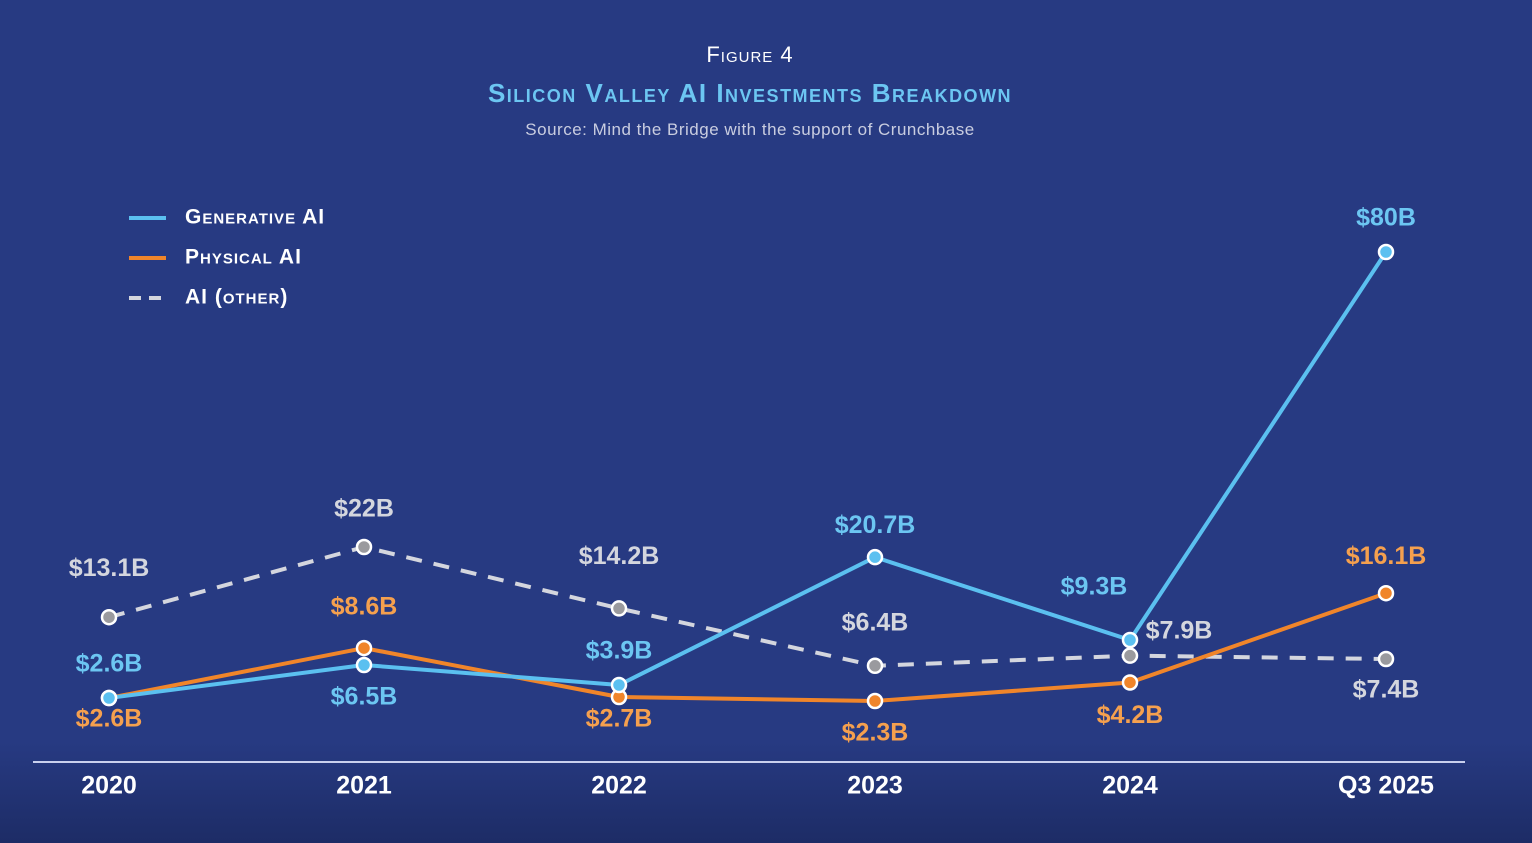 This screenshot has width=1532, height=843. I want to click on x-tick-label: 2023, so click(875, 786).